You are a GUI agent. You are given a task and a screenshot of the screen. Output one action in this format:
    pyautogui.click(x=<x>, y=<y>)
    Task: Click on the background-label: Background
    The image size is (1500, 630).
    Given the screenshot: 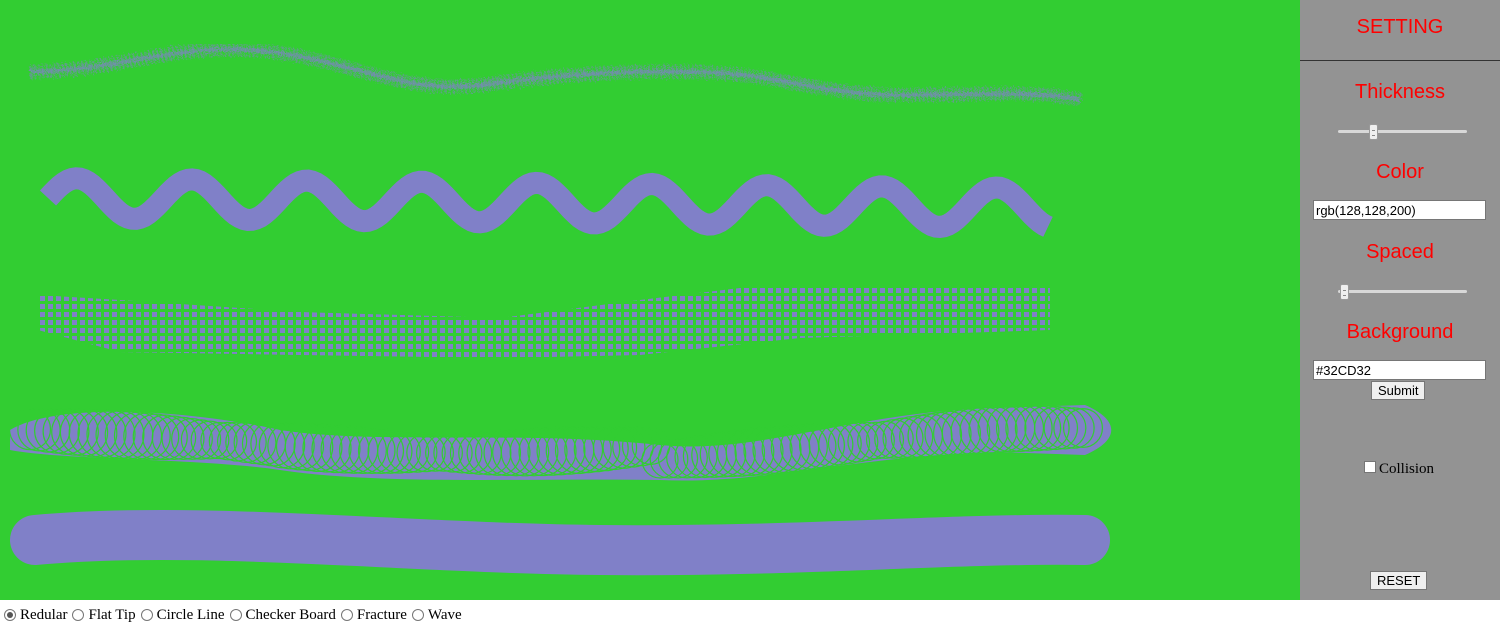 What is the action you would take?
    pyautogui.click(x=1400, y=332)
    